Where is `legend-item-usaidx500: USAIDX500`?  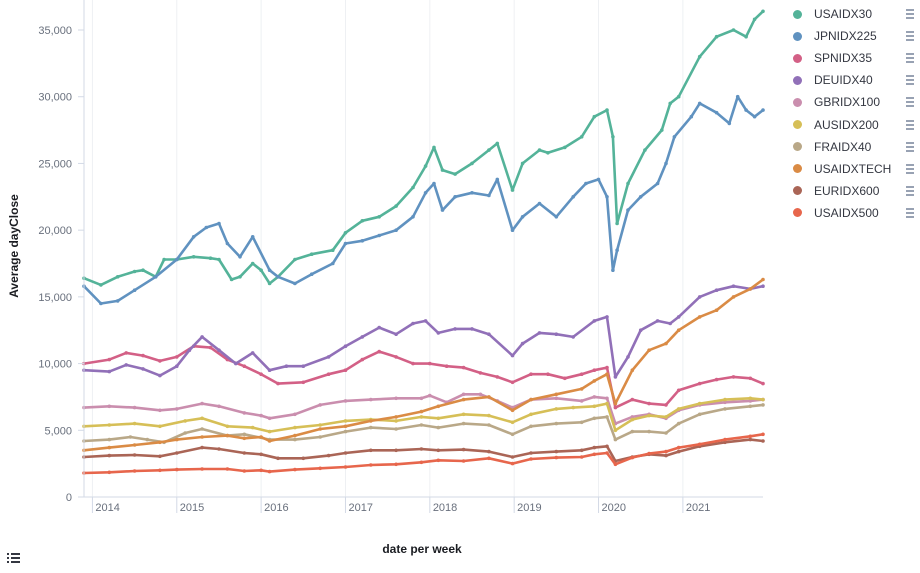 legend-item-usaidx500: USAIDX500 is located at coordinates (855, 213).